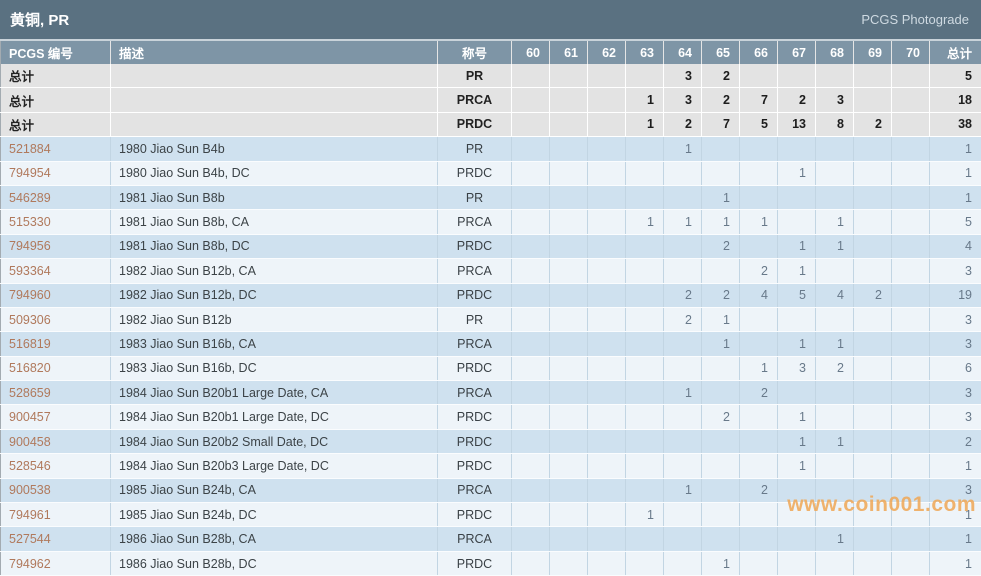 Image resolution: width=981 pixels, height=576 pixels. I want to click on pcgs-number-link: 900457, so click(56, 417).